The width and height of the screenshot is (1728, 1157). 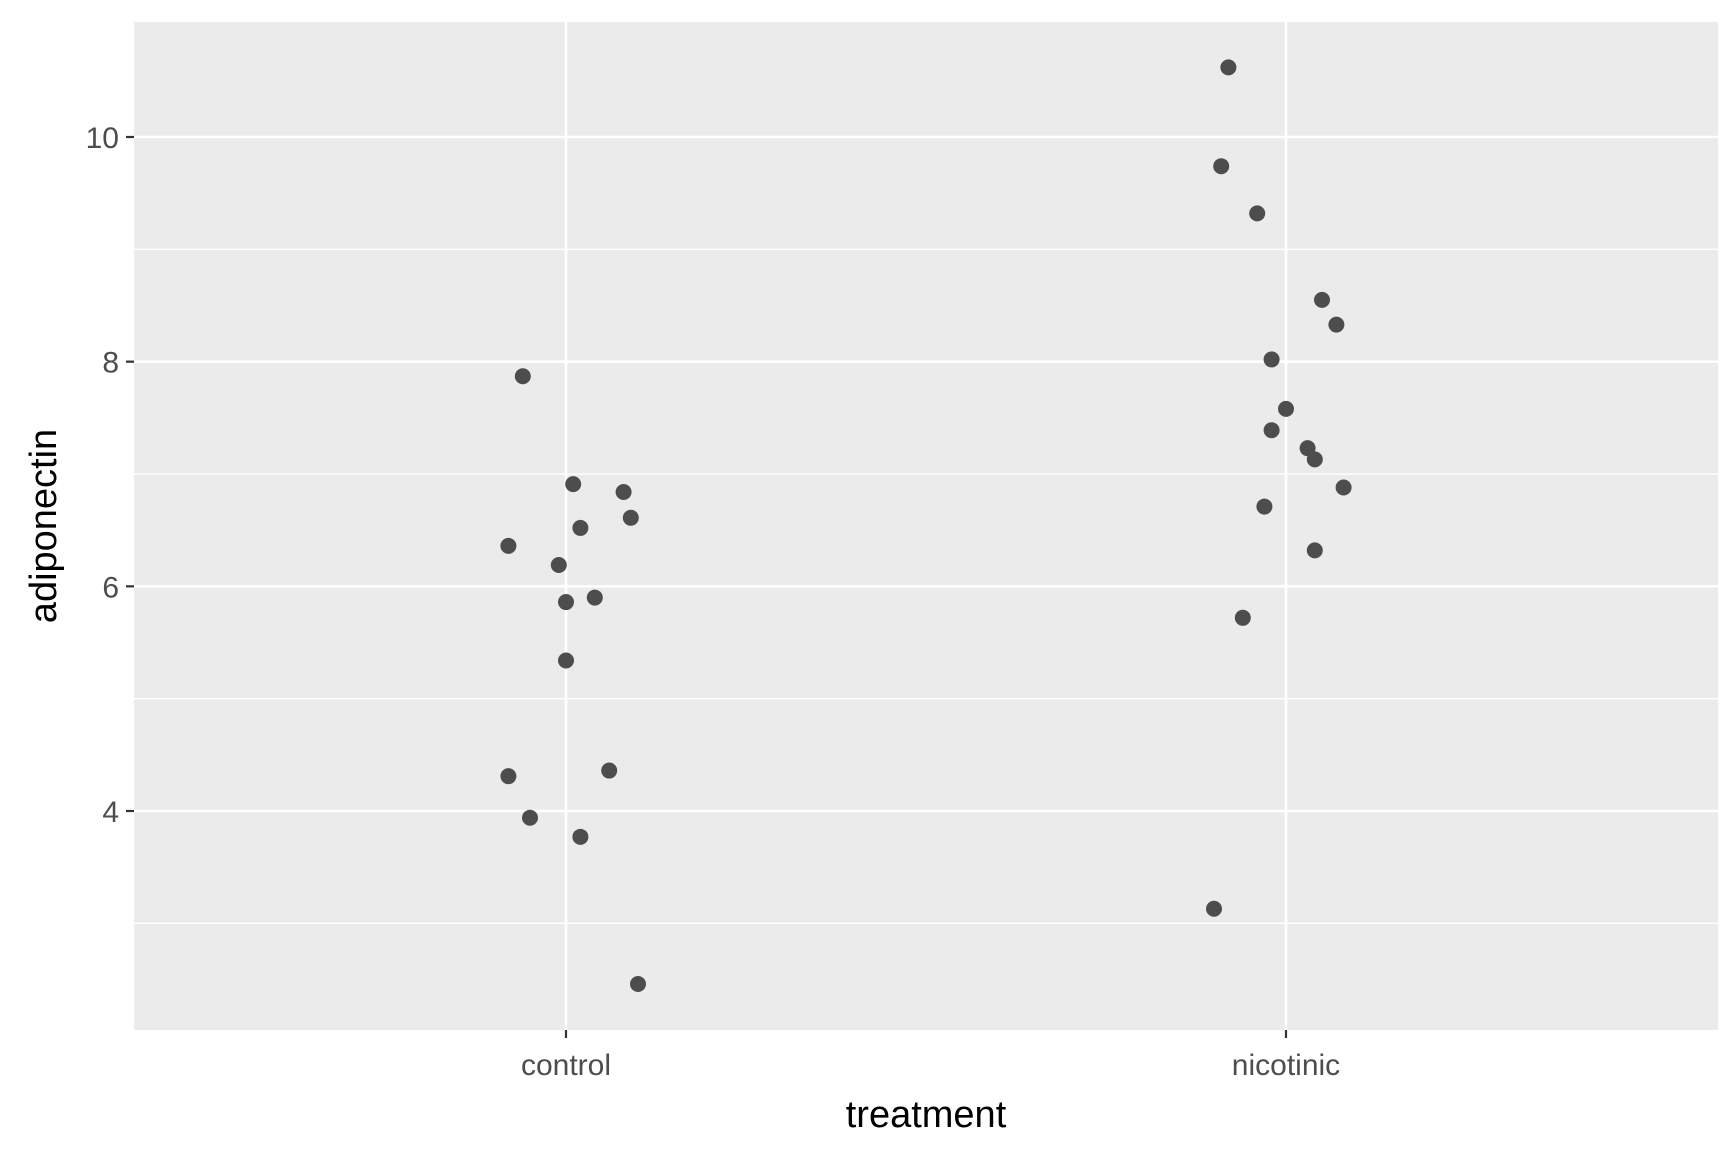 What do you see at coordinates (102, 138) in the screenshot?
I see `y-tick-label: 10` at bounding box center [102, 138].